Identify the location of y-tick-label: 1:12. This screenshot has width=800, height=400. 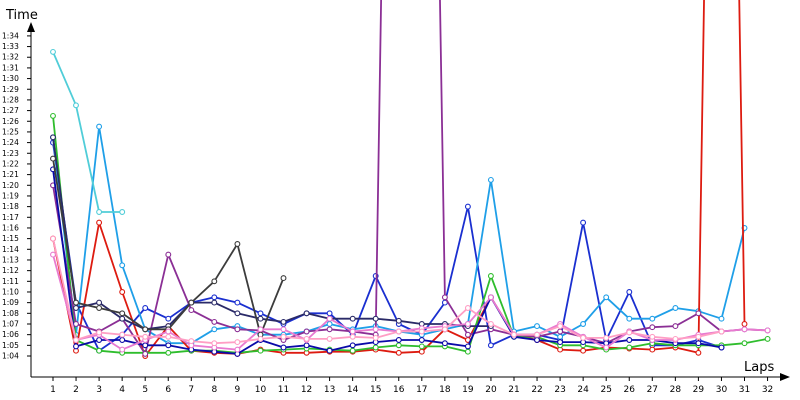
(10, 270).